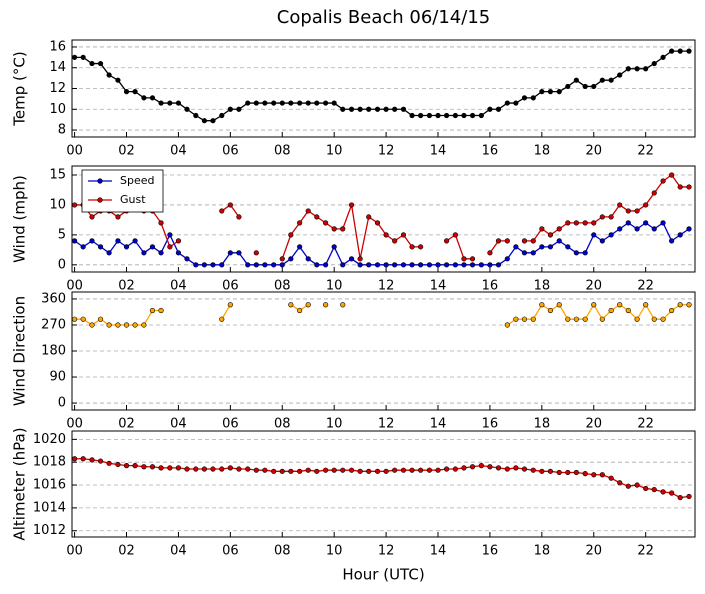 This screenshot has height=594, width=705. What do you see at coordinates (334, 551) in the screenshot?
I see `x-tick-label: 10` at bounding box center [334, 551].